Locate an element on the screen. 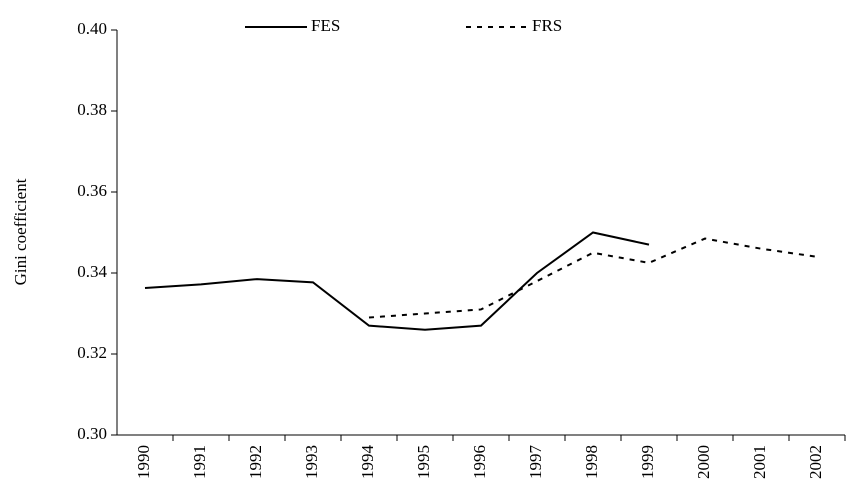 Image resolution: width=850 pixels, height=500 pixels. x-tick-label: 1998 is located at coordinates (591, 462).